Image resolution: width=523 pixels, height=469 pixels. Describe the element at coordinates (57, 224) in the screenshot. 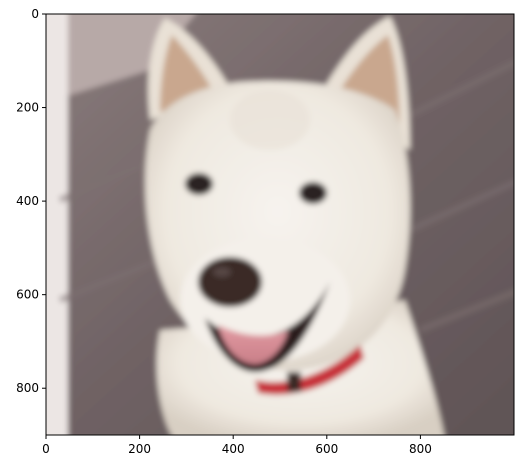

I see `wall-strip` at that location.